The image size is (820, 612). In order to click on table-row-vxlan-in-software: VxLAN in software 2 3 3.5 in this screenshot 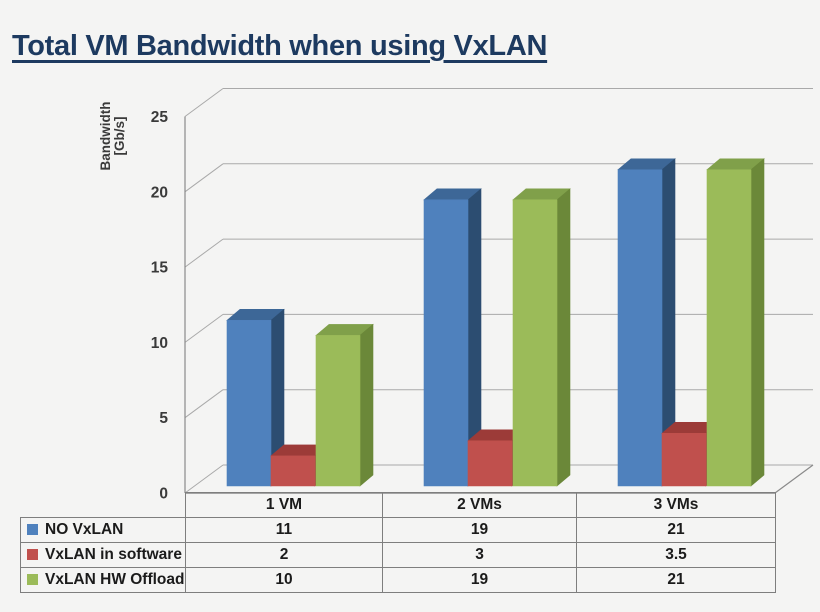, I will do `click(398, 555)`.